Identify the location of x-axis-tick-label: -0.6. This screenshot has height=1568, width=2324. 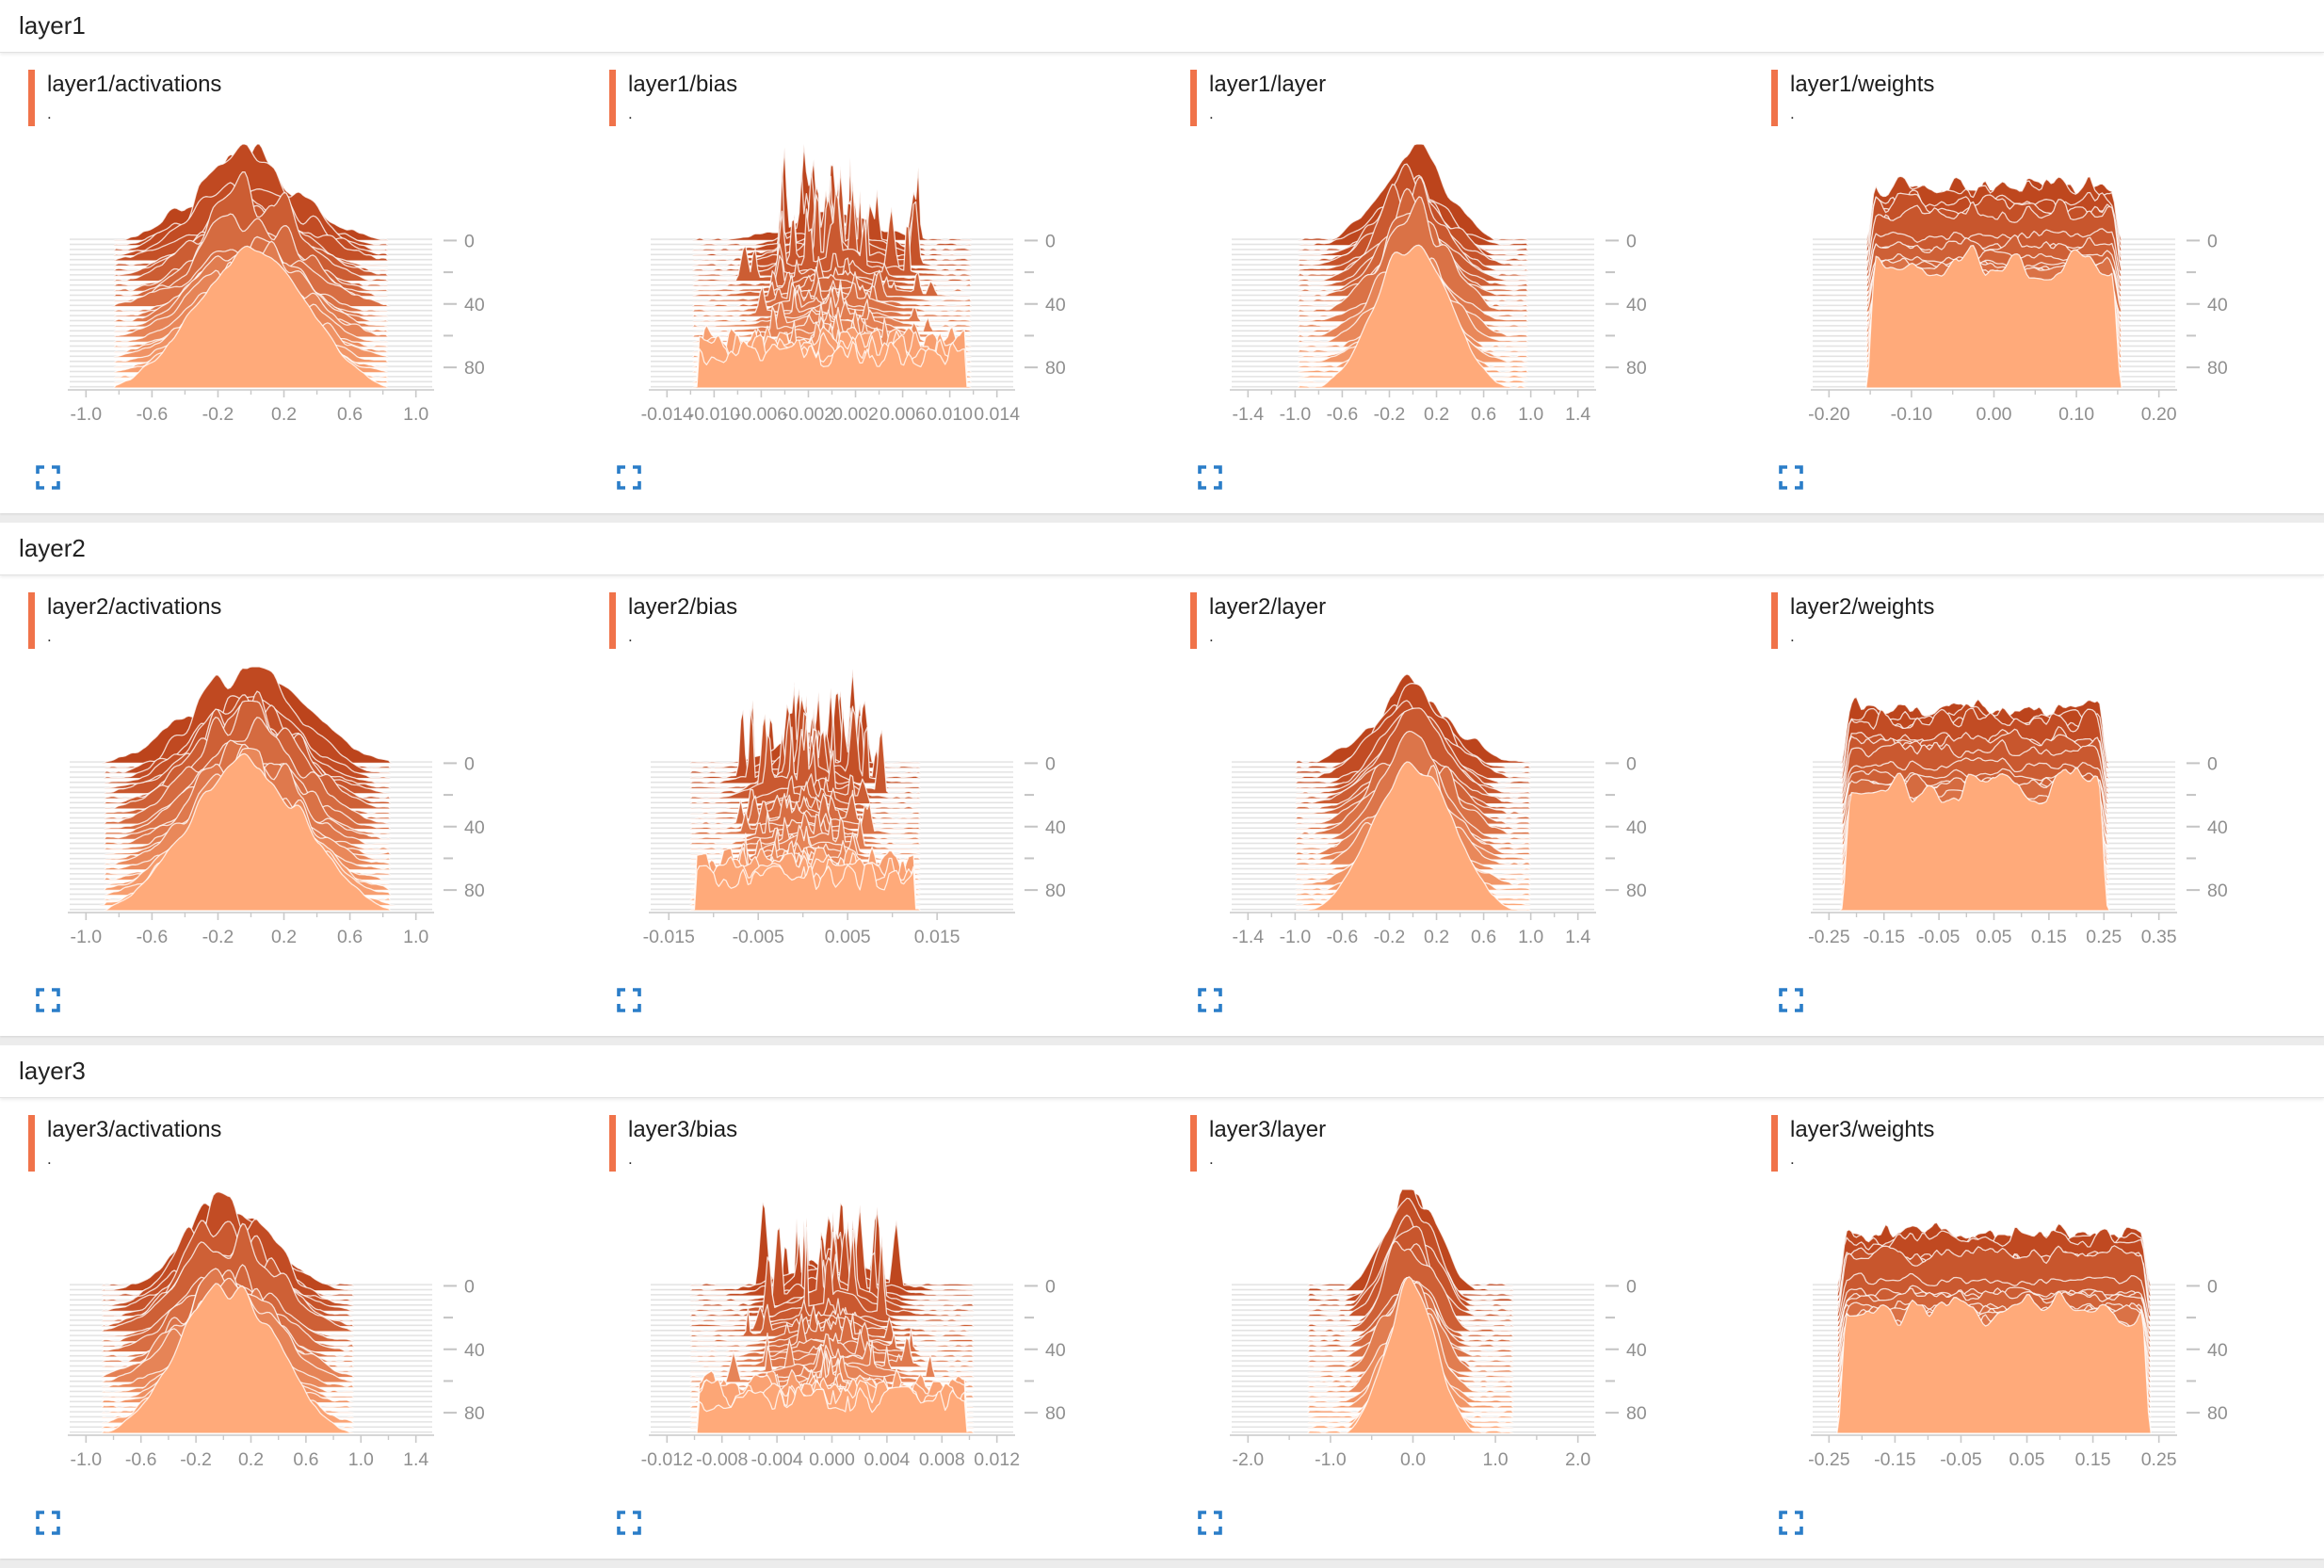
(153, 937).